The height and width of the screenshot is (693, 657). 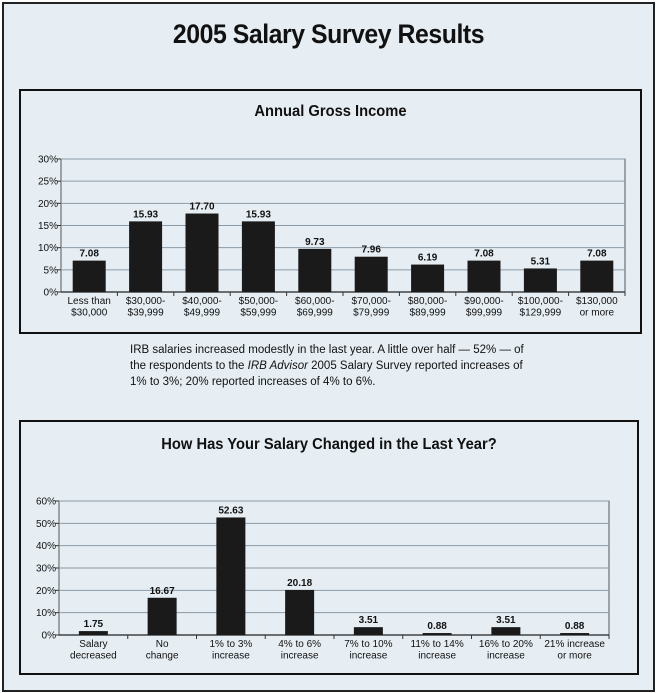 What do you see at coordinates (93, 656) in the screenshot?
I see `category-label: decreased` at bounding box center [93, 656].